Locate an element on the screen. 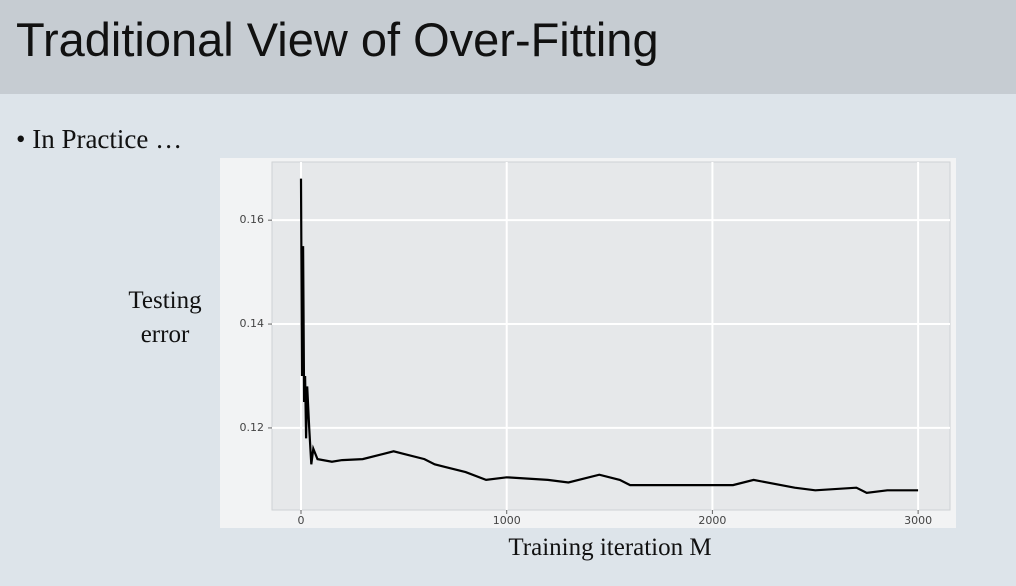 This screenshot has height=586, width=1016. x-tick-label: 1000 is located at coordinates (507, 520).